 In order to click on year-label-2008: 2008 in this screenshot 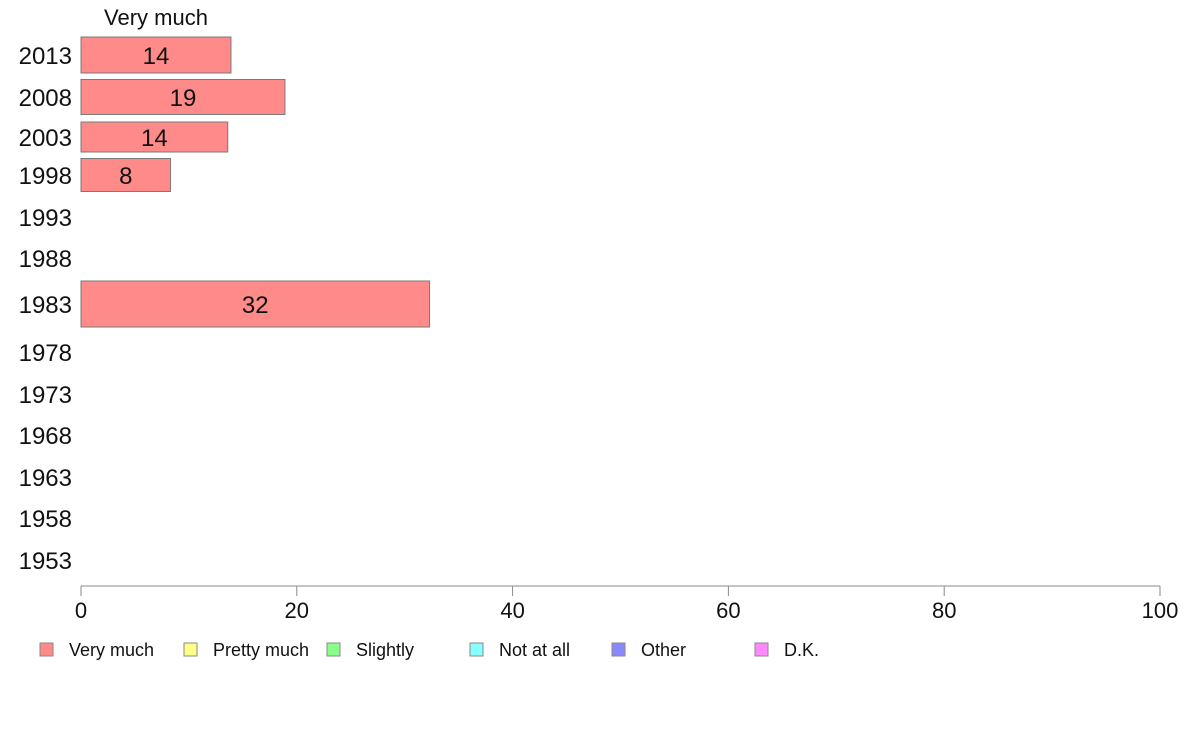, I will do `click(45, 98)`.